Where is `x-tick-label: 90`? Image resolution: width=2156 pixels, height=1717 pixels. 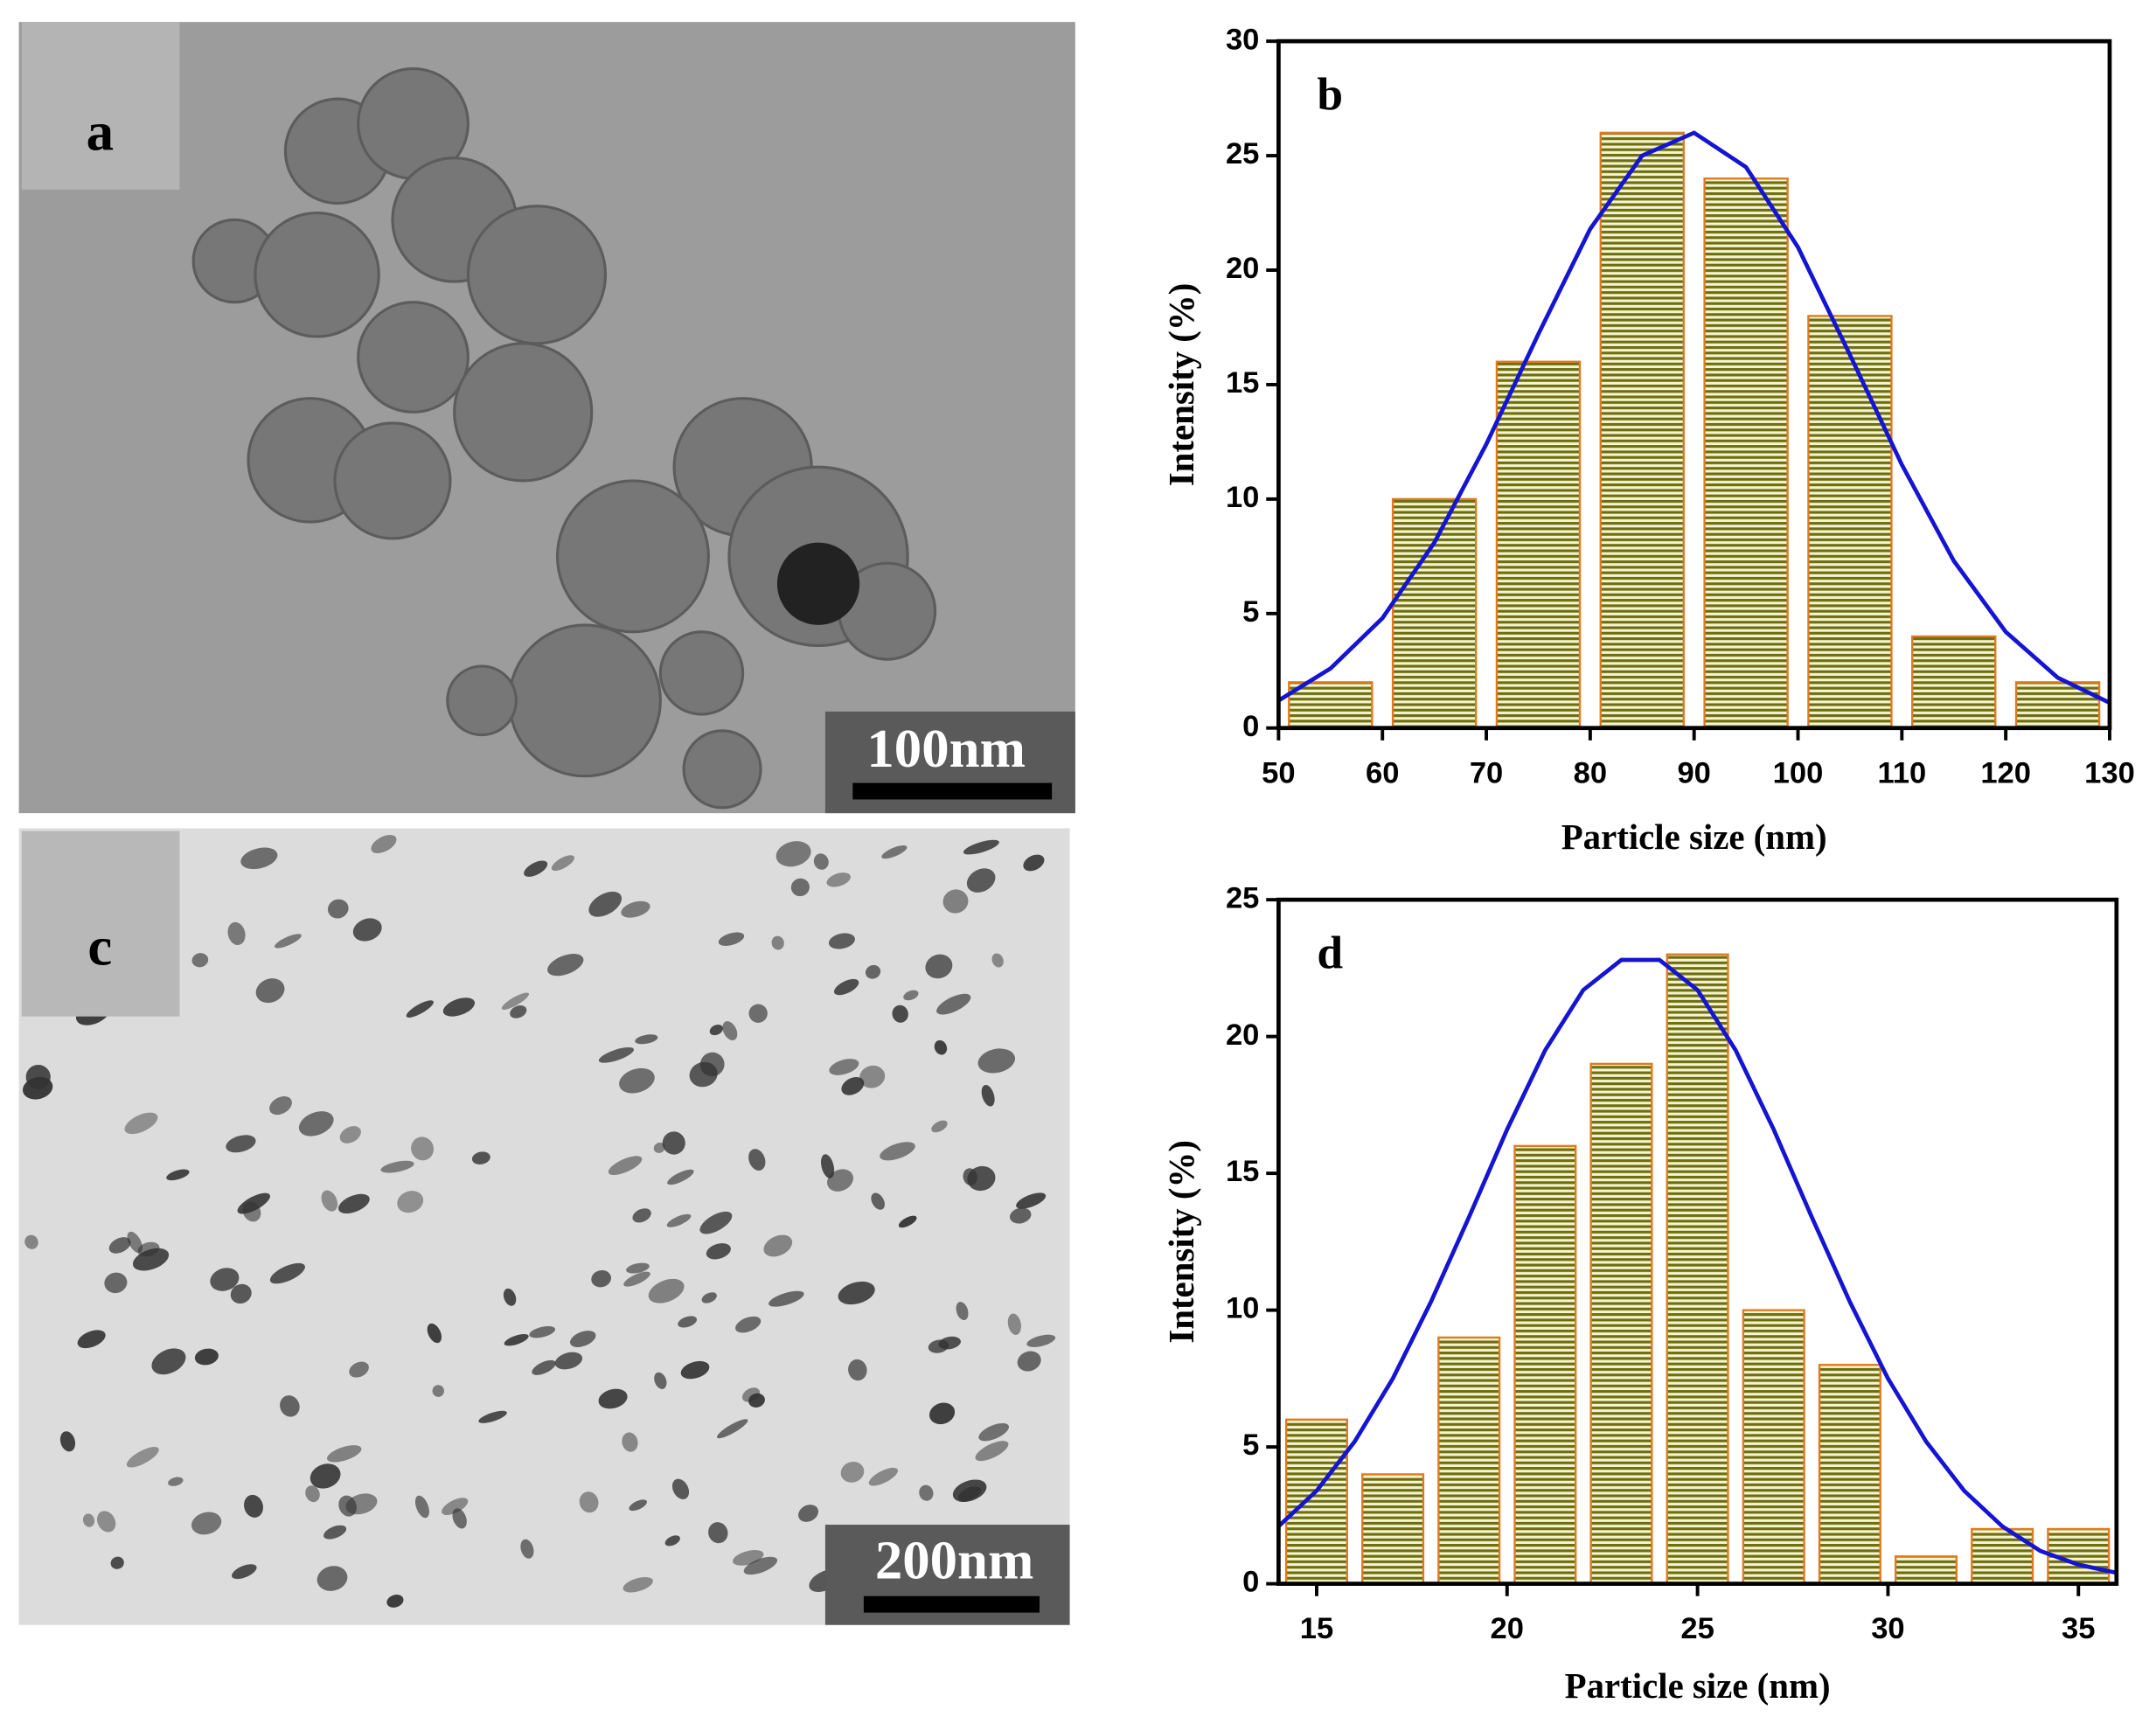 x-tick-label: 90 is located at coordinates (1693, 772).